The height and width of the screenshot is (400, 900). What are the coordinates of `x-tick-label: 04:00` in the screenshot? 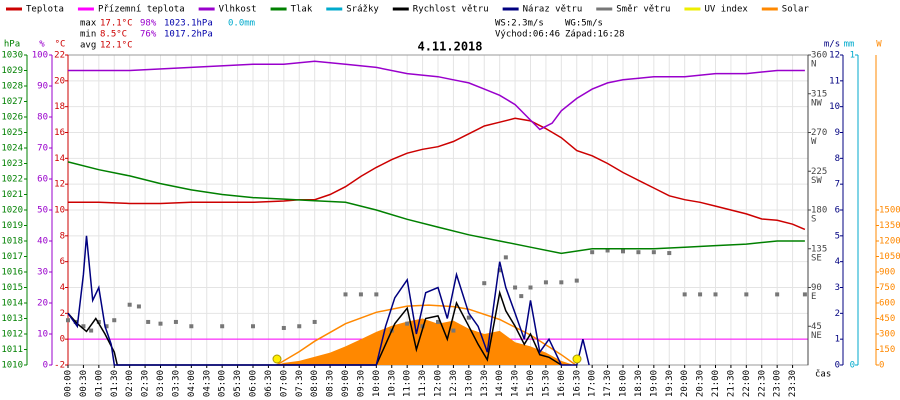 It's located at (192, 383).